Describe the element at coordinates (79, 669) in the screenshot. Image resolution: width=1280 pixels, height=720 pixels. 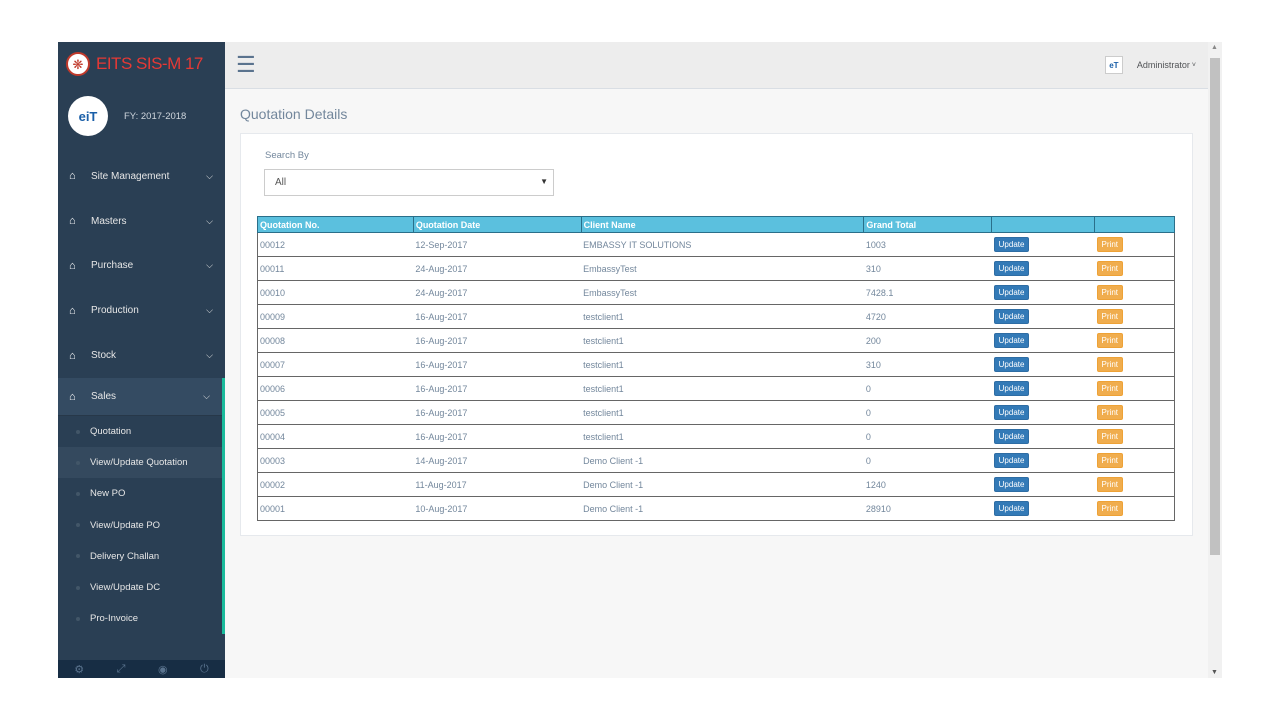
I see `settings-icon: ⚙` at that location.